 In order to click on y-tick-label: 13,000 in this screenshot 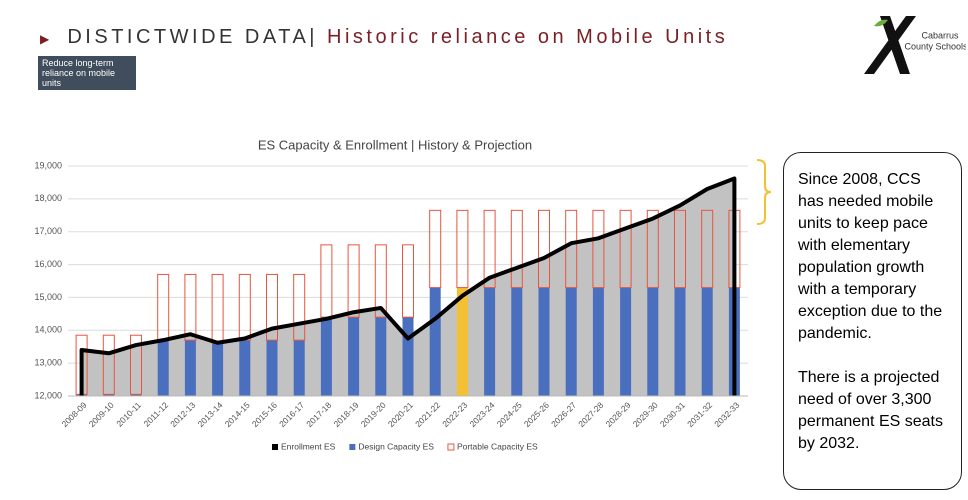, I will do `click(48, 363)`.